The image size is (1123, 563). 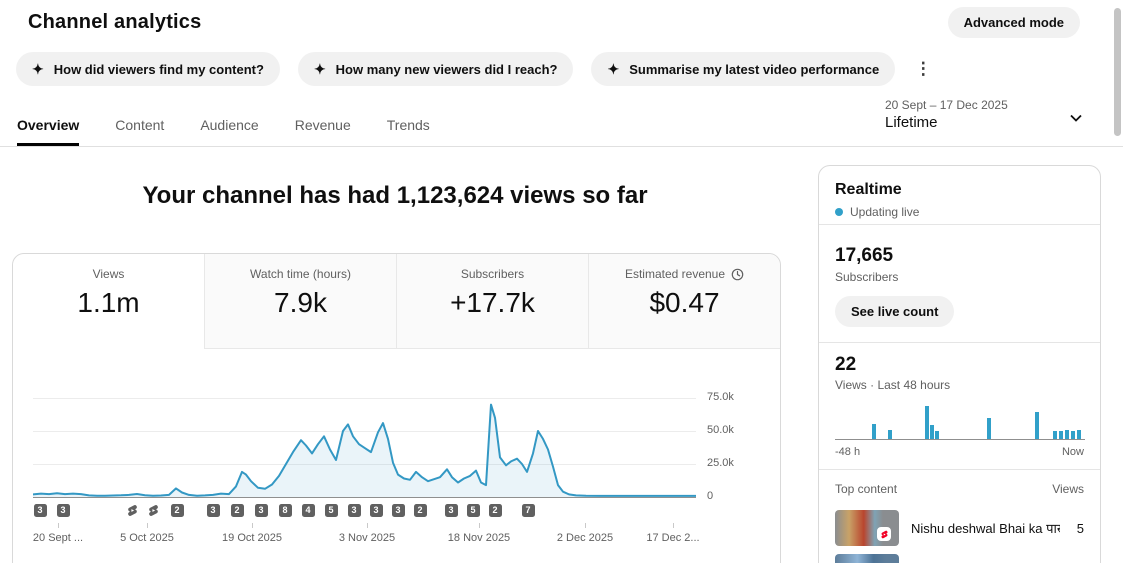 What do you see at coordinates (710, 496) in the screenshot?
I see `y-axis-tick-label: 0` at bounding box center [710, 496].